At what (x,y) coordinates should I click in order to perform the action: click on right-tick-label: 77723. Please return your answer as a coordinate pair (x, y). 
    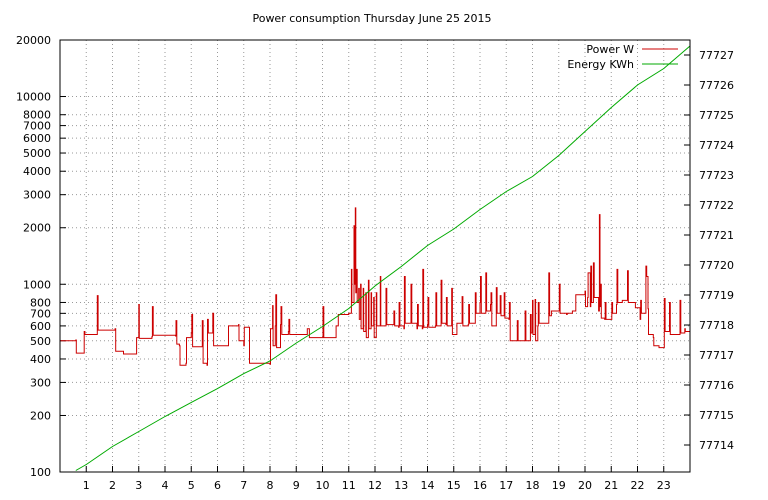
    Looking at the image, I should click on (716, 175).